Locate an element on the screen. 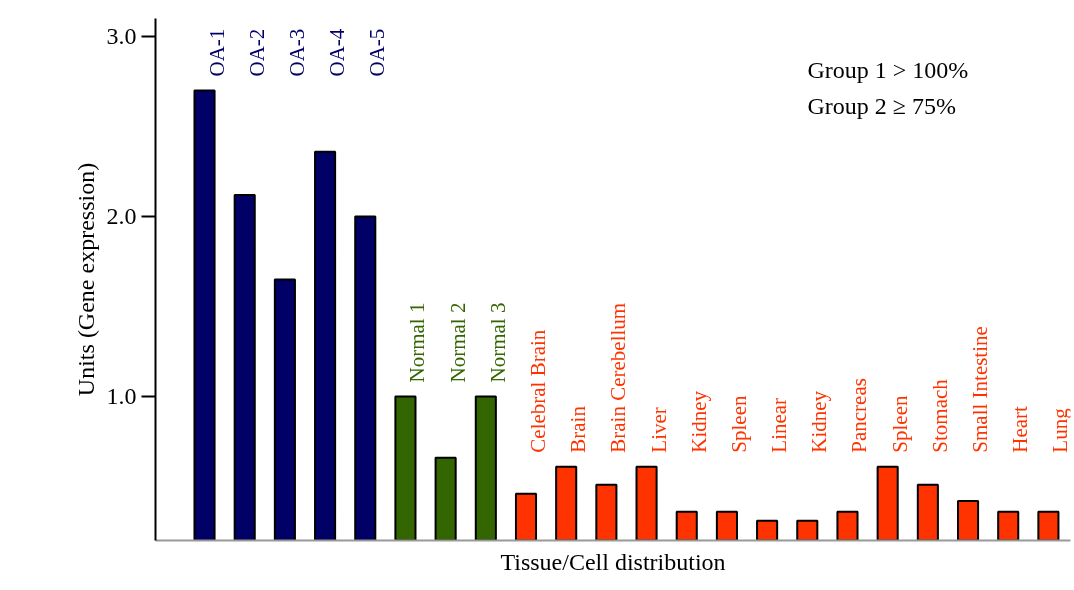 This screenshot has width=1074, height=590. x-tick-label: Normal 2 is located at coordinates (457, 342).